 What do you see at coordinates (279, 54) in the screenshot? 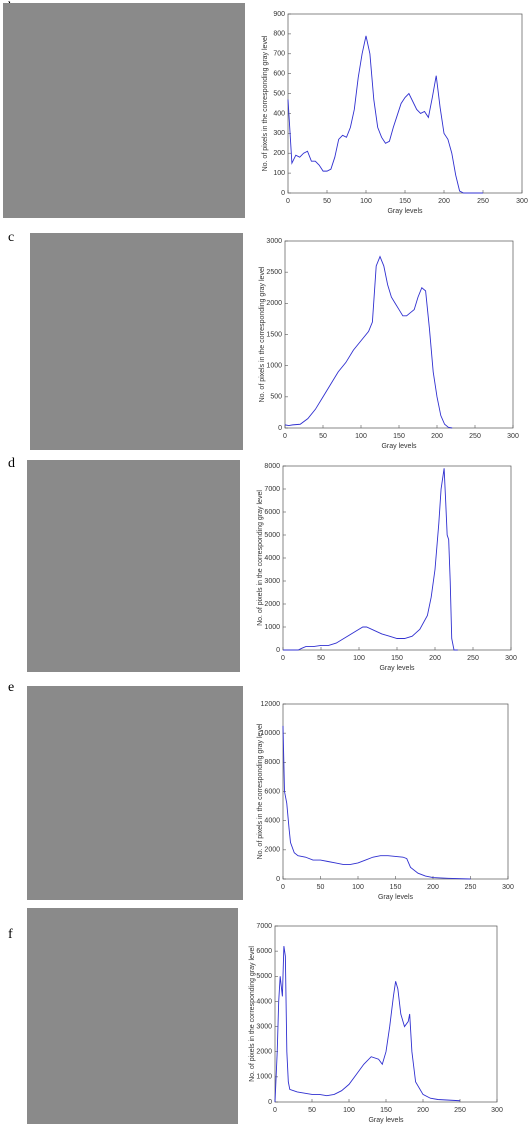
I see `y-tick-label: 700` at bounding box center [279, 54].